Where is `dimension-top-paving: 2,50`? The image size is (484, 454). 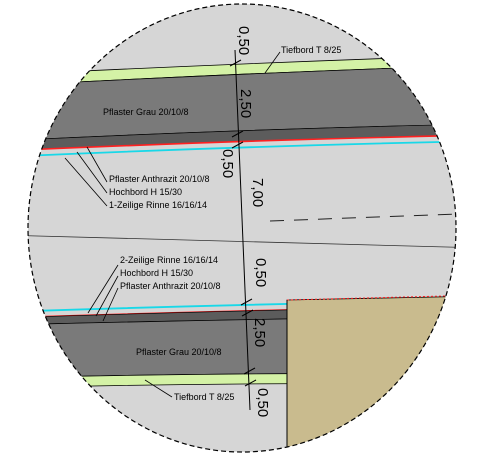
dimension-top-paving: 2,50 is located at coordinates (245, 103).